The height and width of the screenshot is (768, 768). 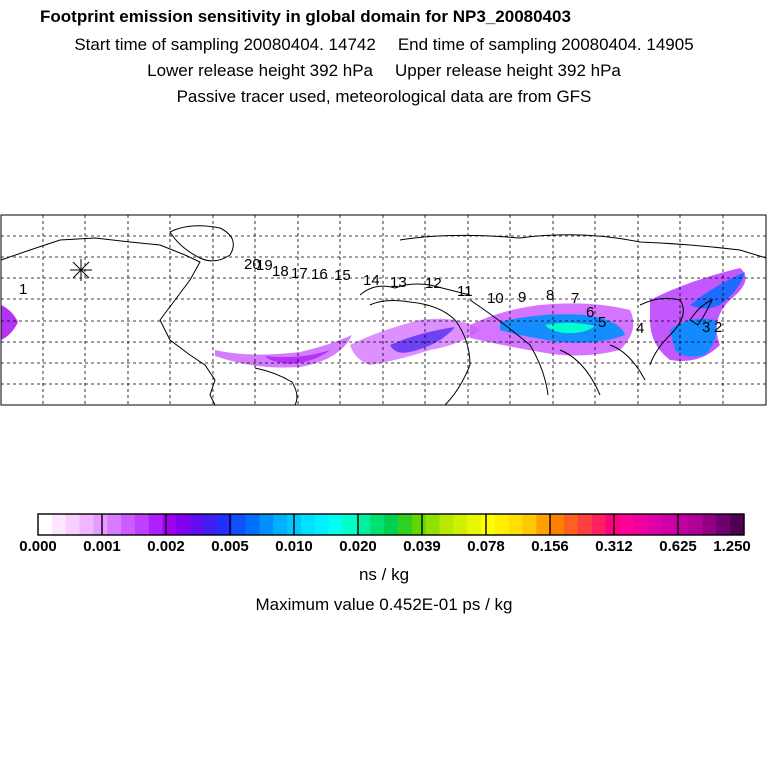 What do you see at coordinates (732, 546) in the screenshot?
I see `colorbar-tick-label: 1.250` at bounding box center [732, 546].